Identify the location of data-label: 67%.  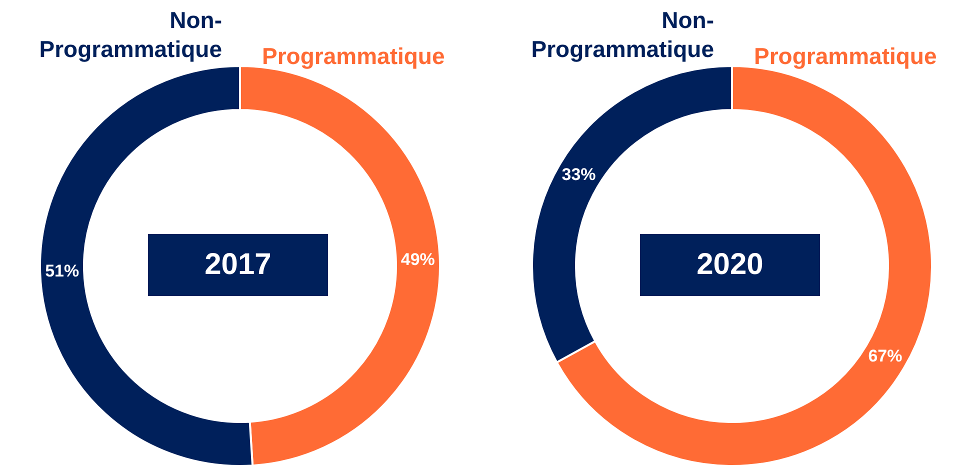
(885, 356).